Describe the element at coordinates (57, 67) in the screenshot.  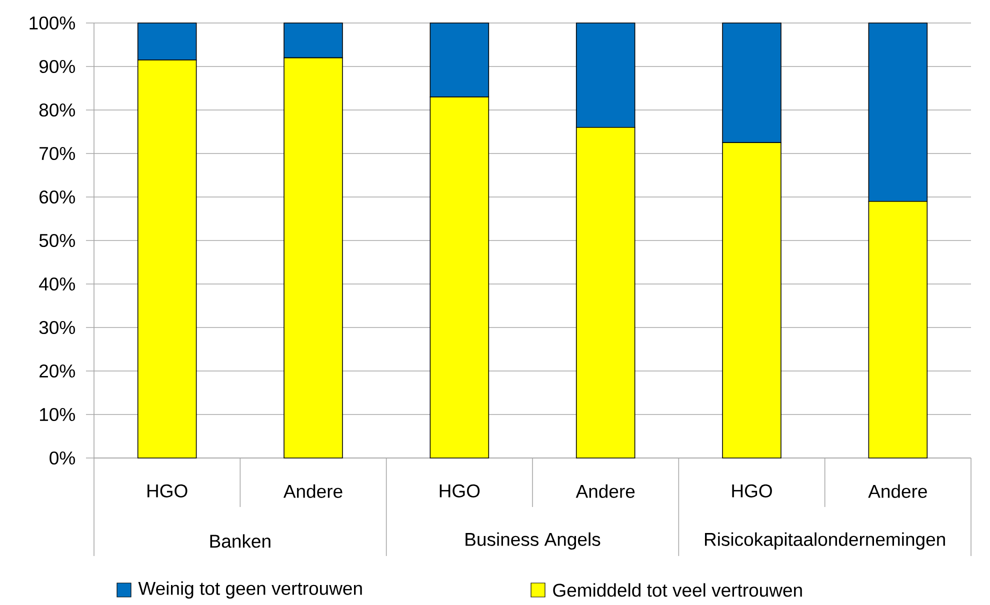
I see `y-tick-label: 90%` at that location.